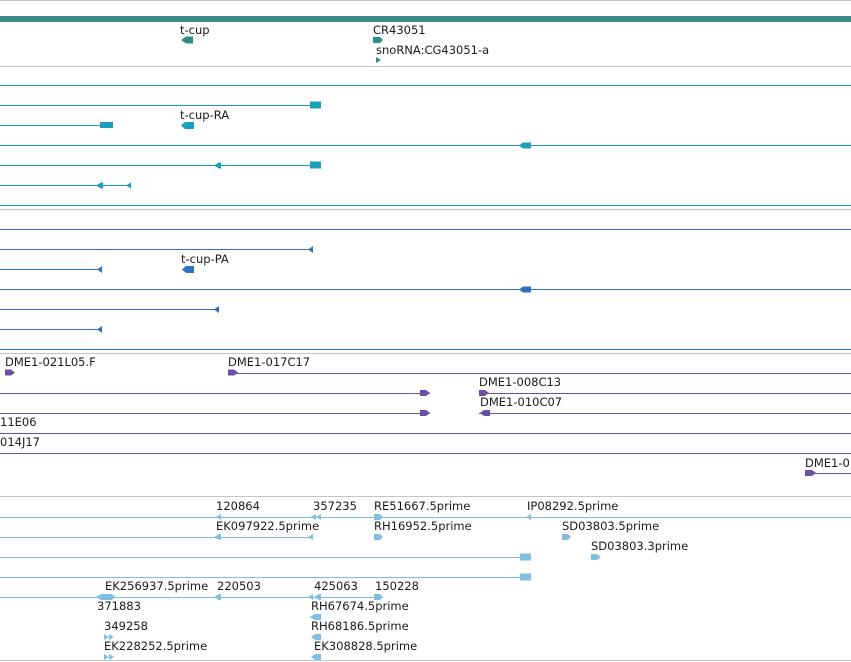 The width and height of the screenshot is (851, 662). I want to click on bac-label: 11E06, so click(18, 422).